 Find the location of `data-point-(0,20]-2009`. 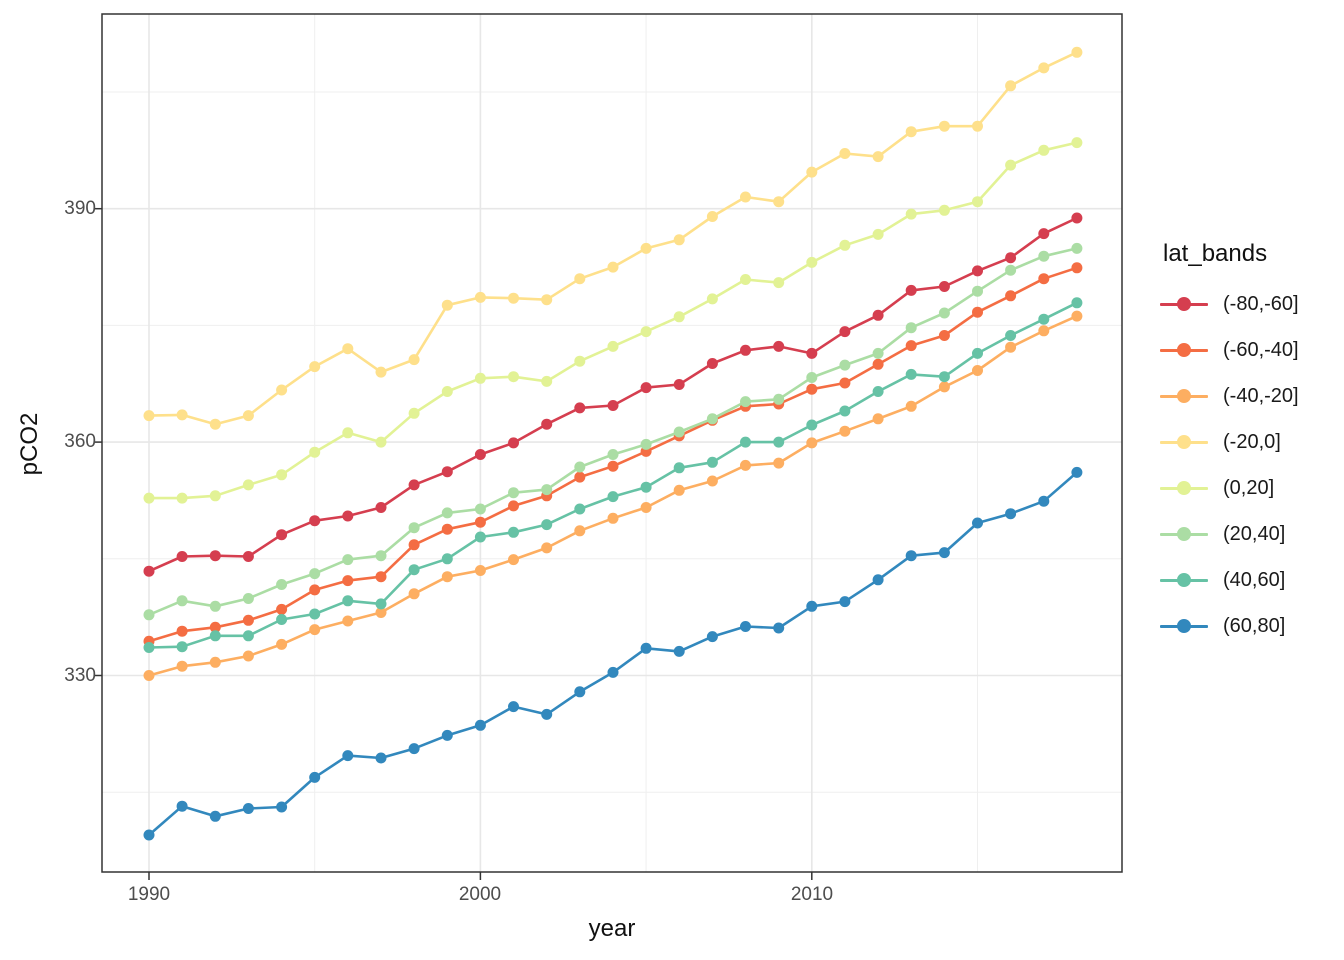

data-point-(0,20]-2009 is located at coordinates (779, 283).